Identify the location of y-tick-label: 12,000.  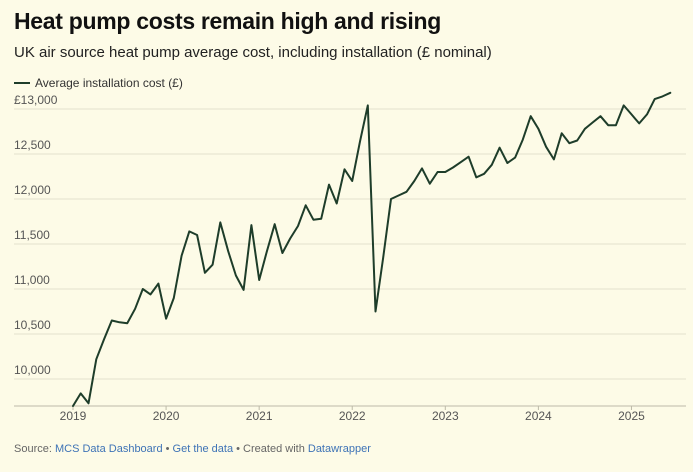
(32, 190).